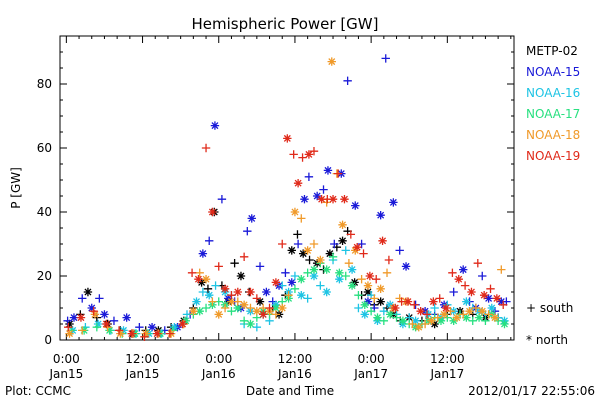 The height and width of the screenshot is (400, 600). Describe the element at coordinates (553, 114) in the screenshot. I see `legend-entry-noaa-17: NOAA-17` at that location.